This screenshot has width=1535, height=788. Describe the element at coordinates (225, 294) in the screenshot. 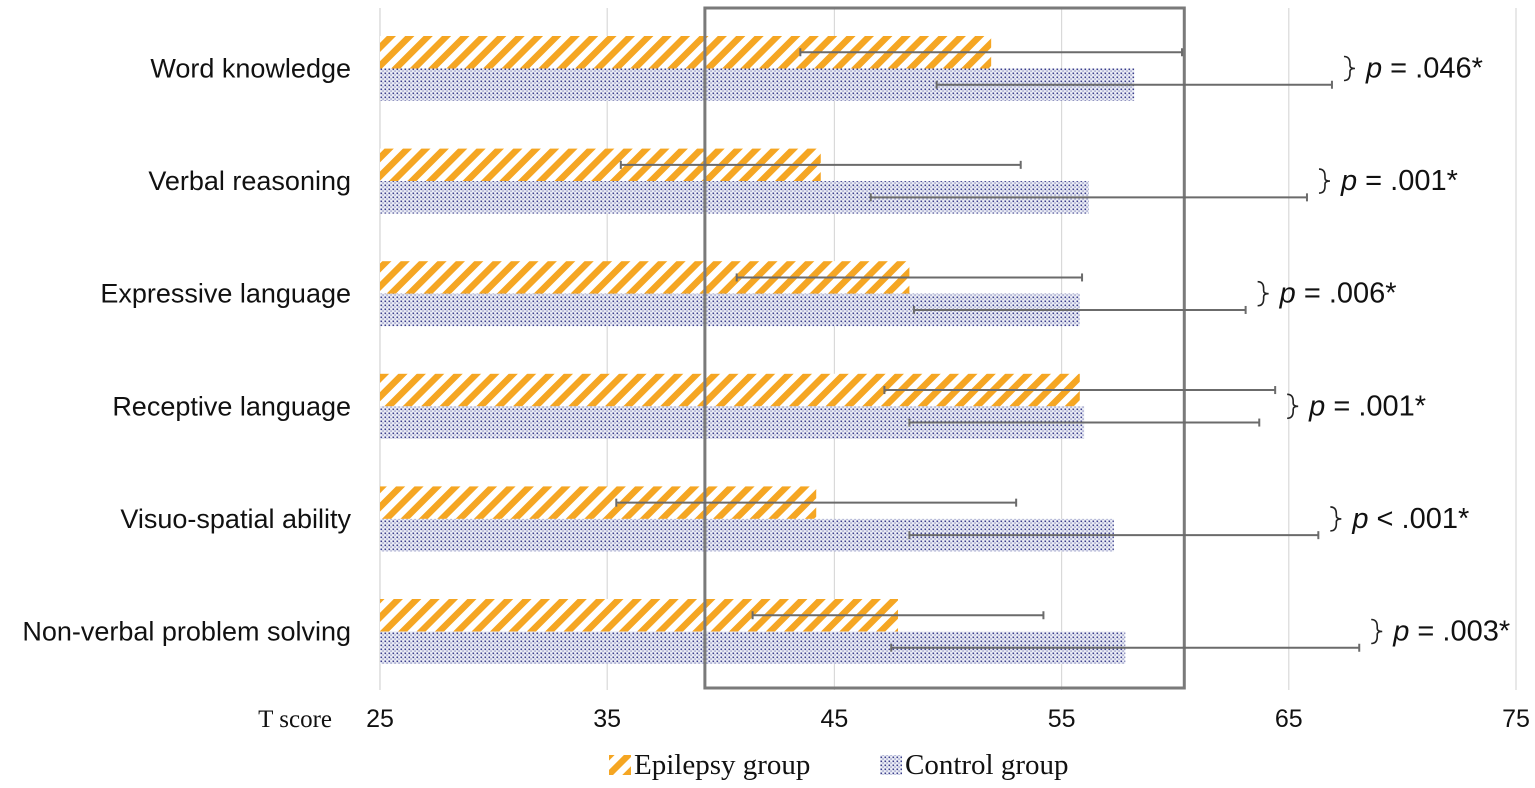

I see `category-label: Expressive language` at that location.